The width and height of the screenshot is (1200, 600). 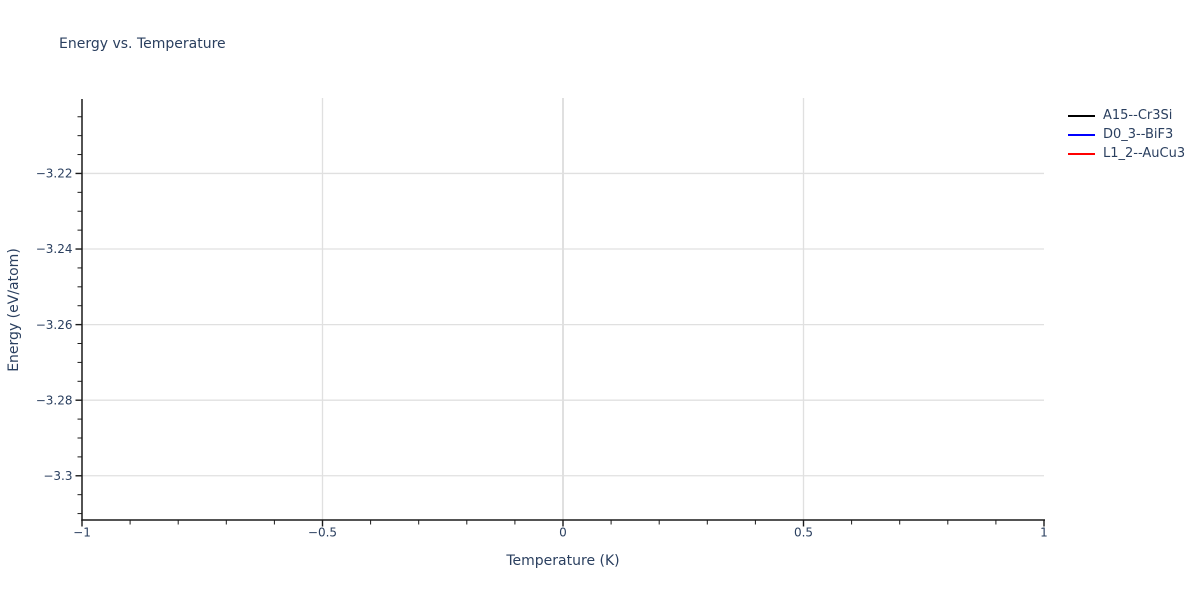 I want to click on y-tick-label: −3.26, so click(x=54, y=325).